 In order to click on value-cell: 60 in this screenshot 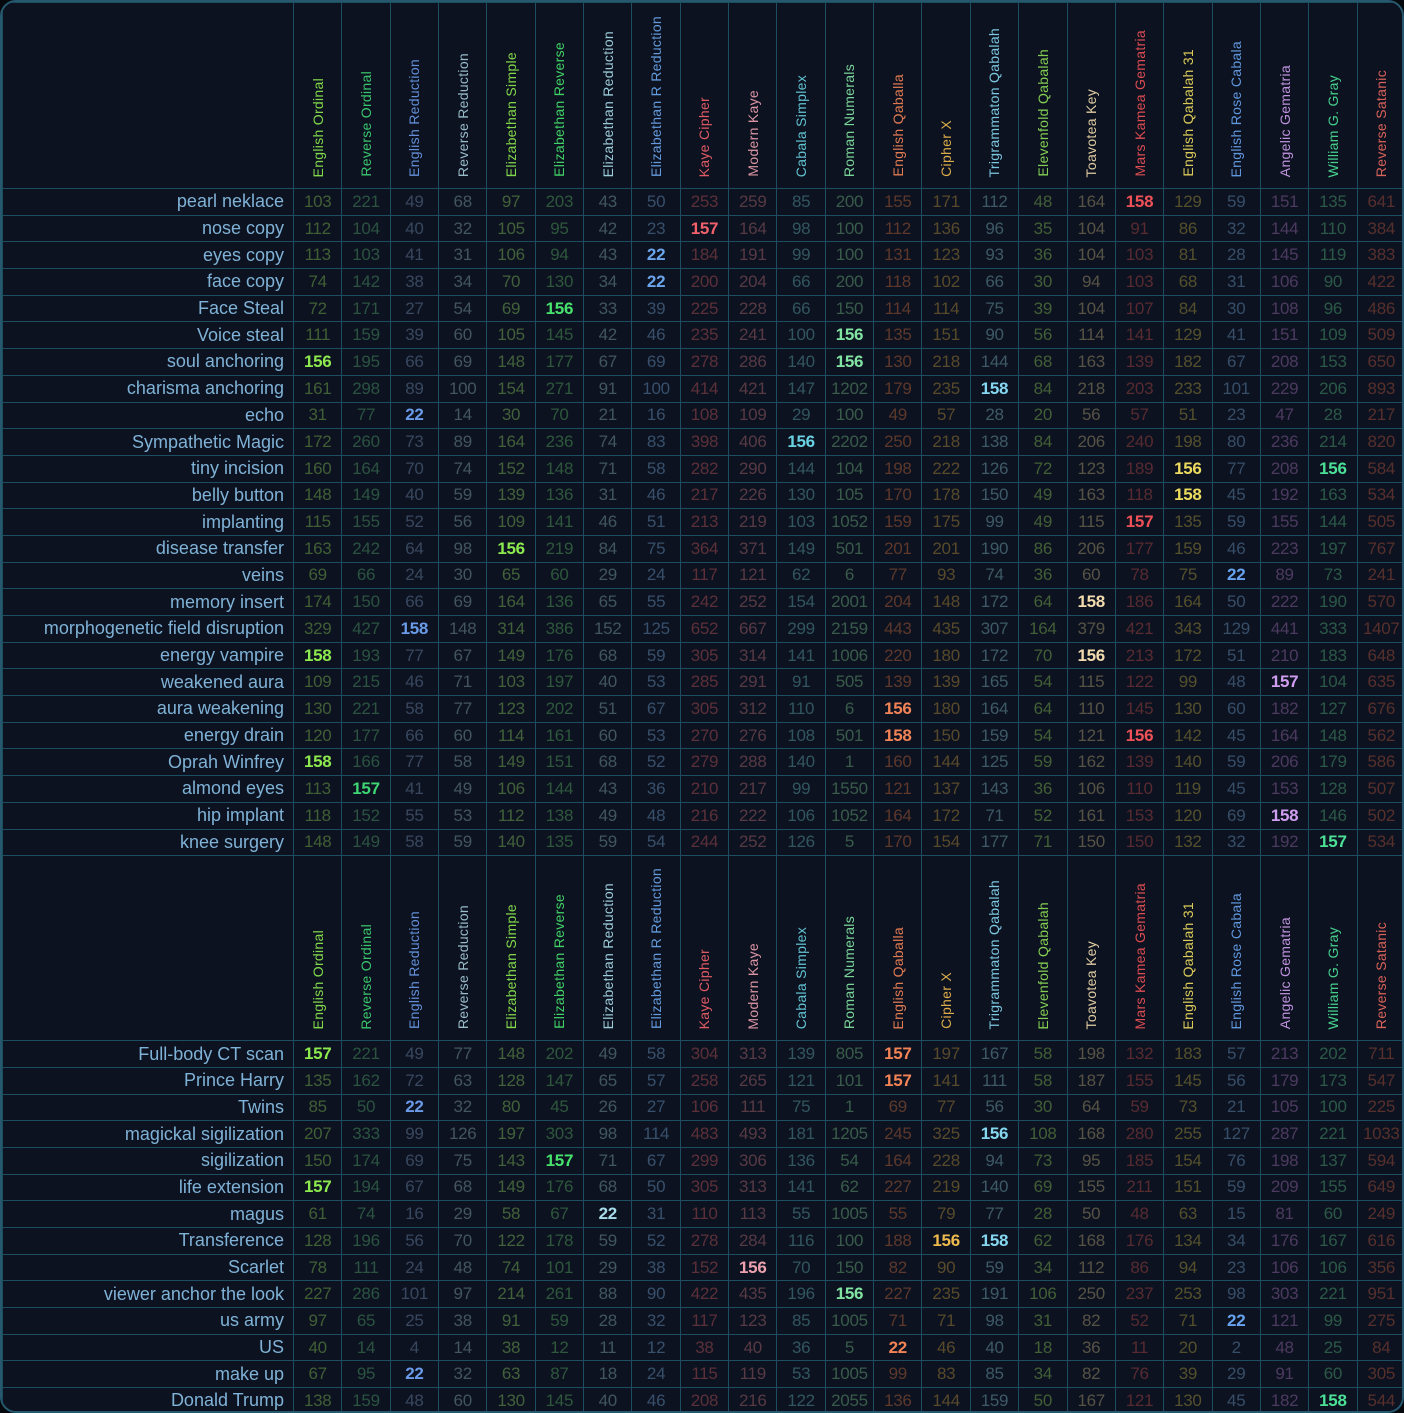, I will do `click(608, 735)`.